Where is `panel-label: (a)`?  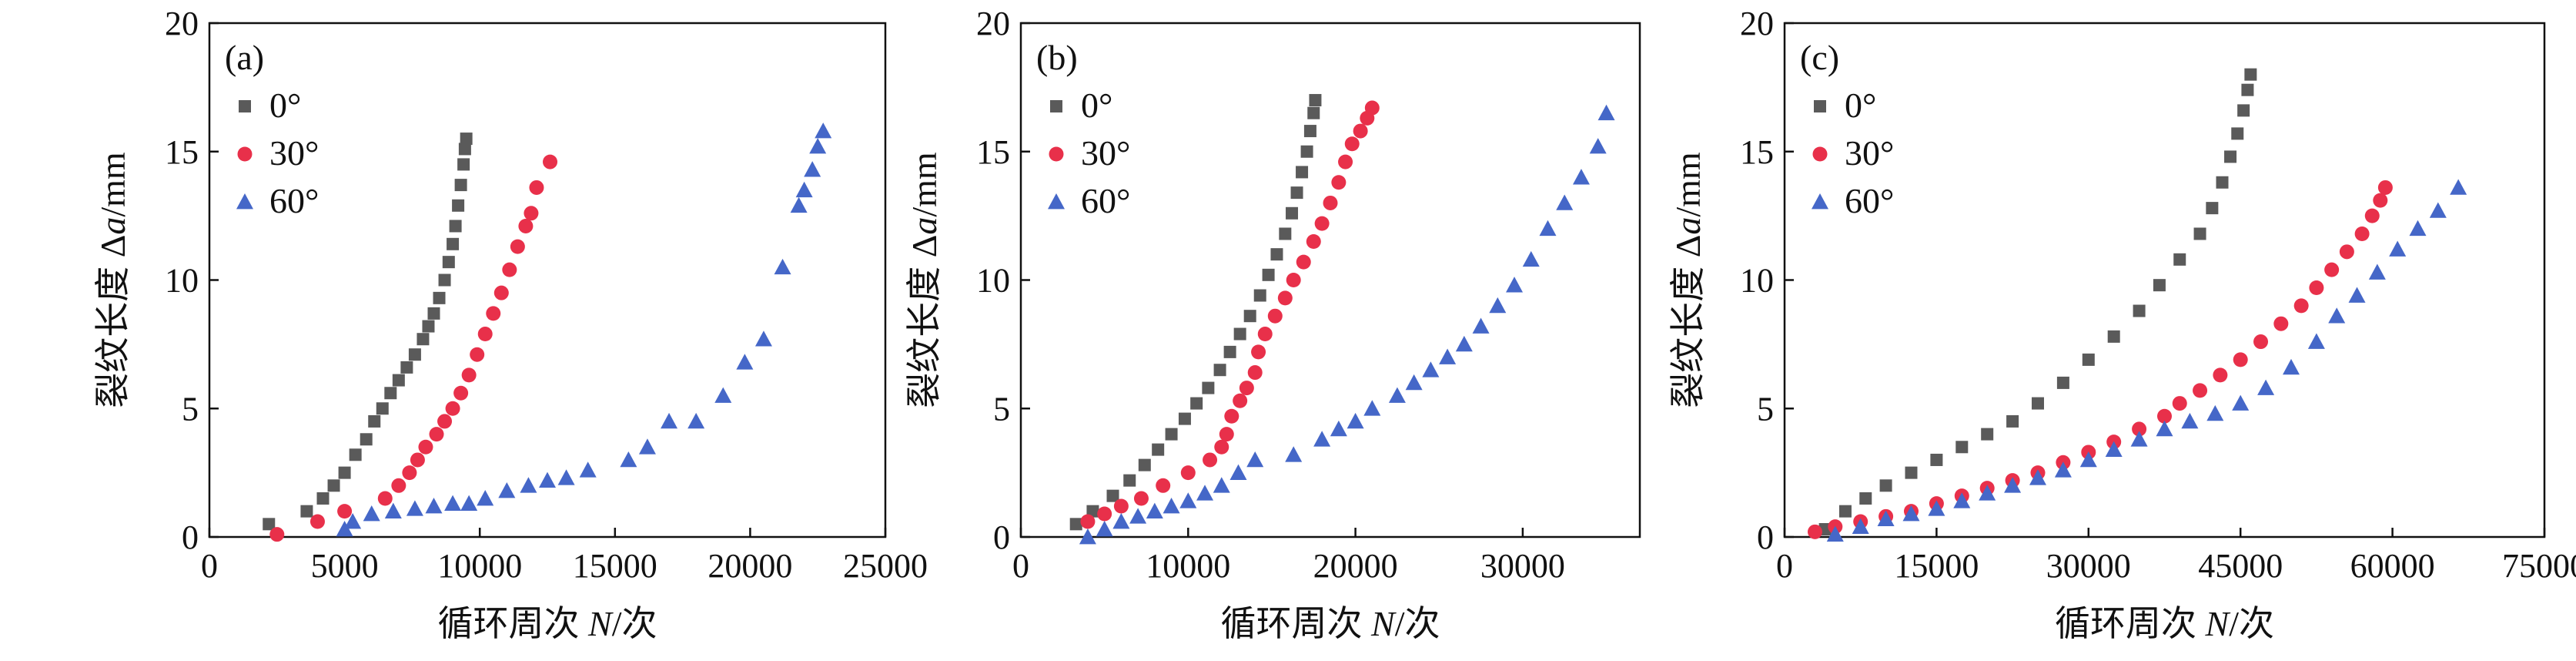 panel-label: (a) is located at coordinates (245, 57).